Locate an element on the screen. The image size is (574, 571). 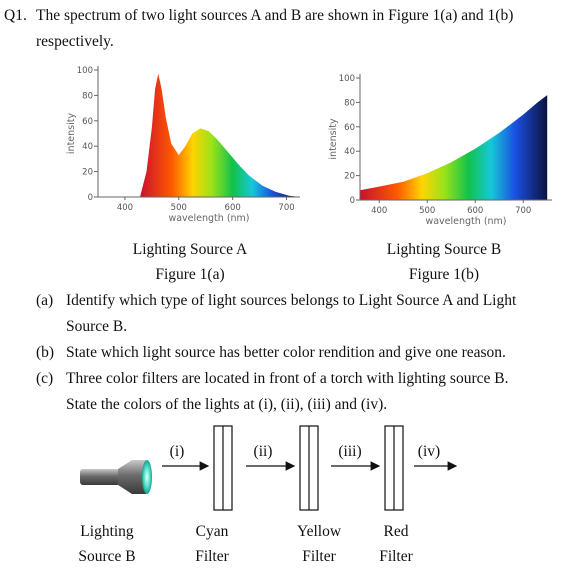
part-label: (c) is located at coordinates (44, 378).